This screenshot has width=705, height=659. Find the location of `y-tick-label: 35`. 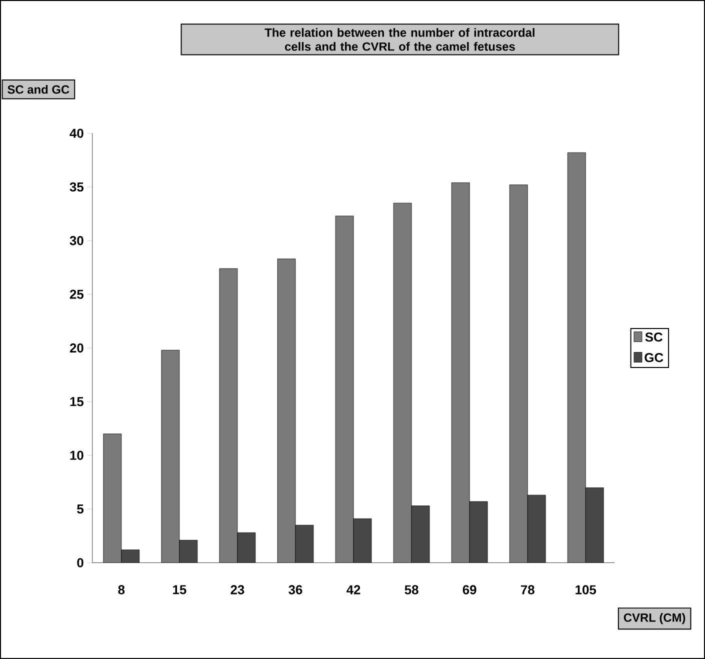

y-tick-label: 35 is located at coordinates (77, 187).